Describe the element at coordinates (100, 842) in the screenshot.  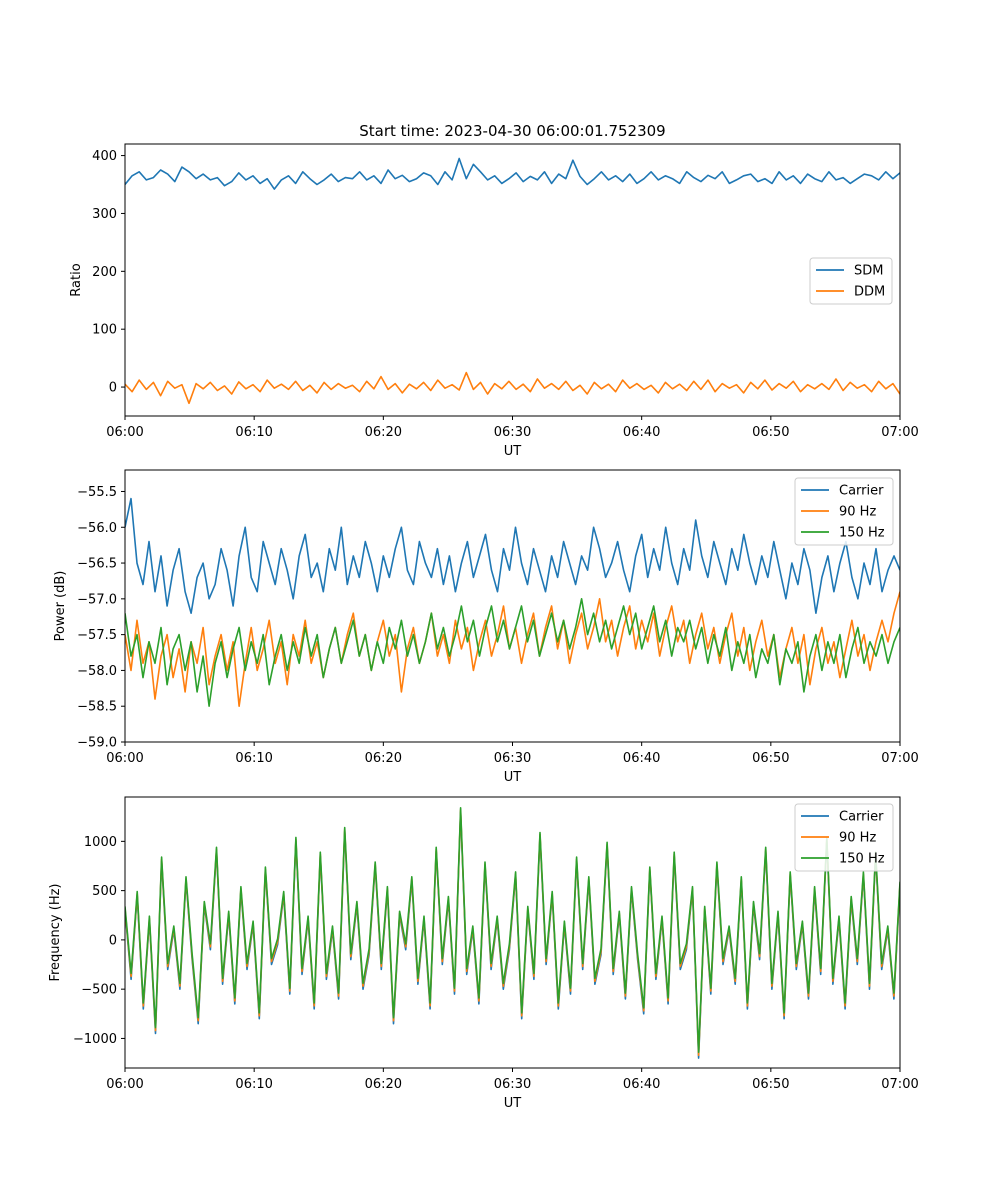
I see `y-tick-label: 1000` at that location.